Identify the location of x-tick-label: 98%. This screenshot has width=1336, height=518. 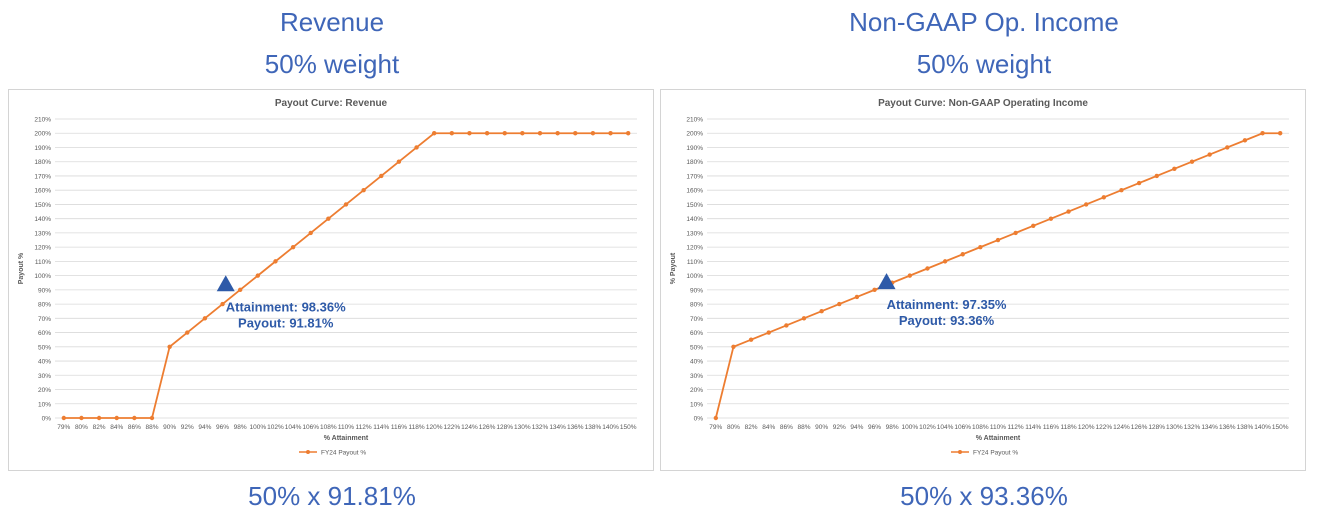
(240, 427).